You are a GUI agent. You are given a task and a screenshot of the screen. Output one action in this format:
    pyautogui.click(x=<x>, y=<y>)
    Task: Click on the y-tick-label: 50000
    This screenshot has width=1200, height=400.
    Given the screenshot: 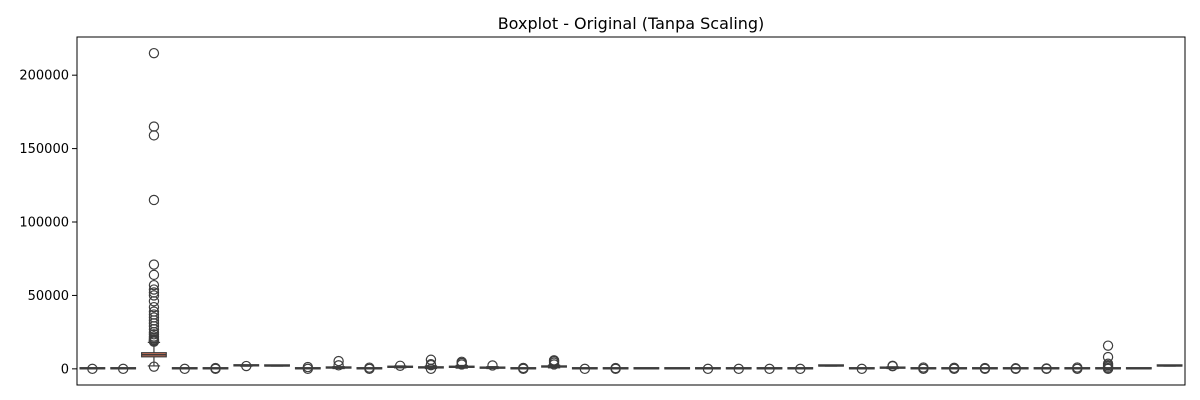 What is the action you would take?
    pyautogui.click(x=48, y=296)
    